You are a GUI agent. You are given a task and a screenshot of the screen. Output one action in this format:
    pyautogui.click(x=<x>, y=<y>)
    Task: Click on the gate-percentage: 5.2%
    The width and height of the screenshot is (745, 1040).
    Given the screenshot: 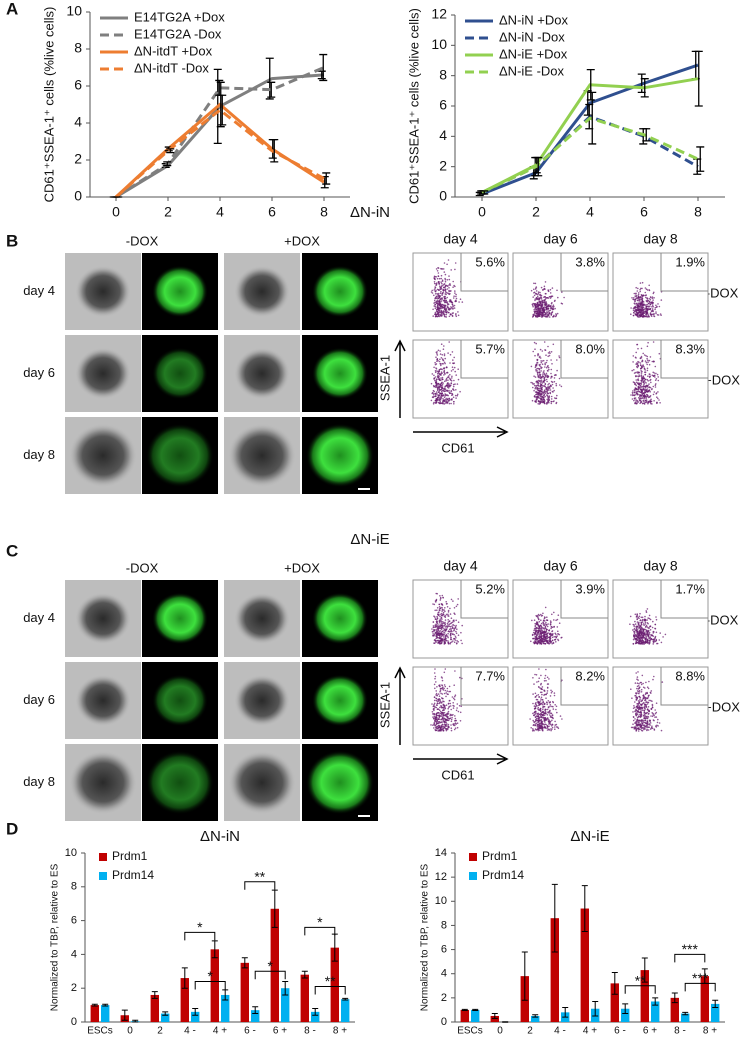 What is the action you would take?
    pyautogui.click(x=490, y=588)
    